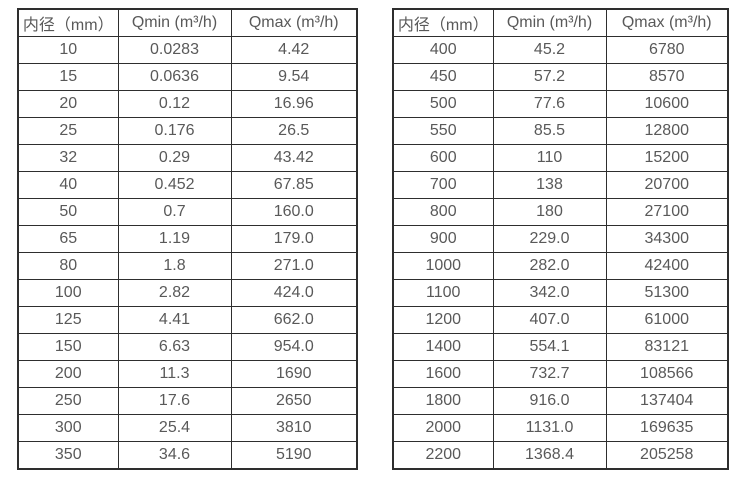  Describe the element at coordinates (174, 293) in the screenshot. I see `table-cell: 2.82` at that location.